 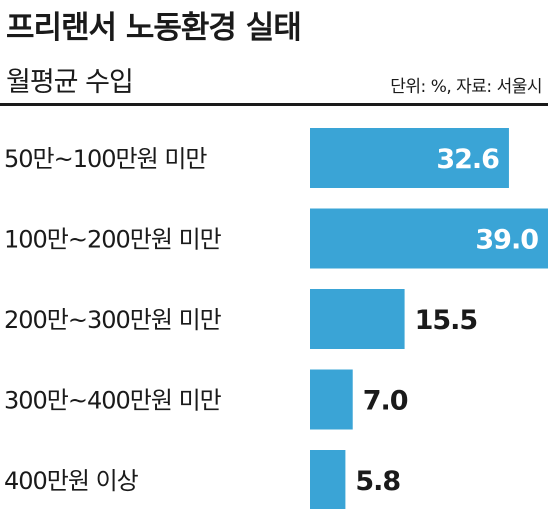 What do you see at coordinates (71, 481) in the screenshot?
I see `category-label: 400만원 이상` at bounding box center [71, 481].